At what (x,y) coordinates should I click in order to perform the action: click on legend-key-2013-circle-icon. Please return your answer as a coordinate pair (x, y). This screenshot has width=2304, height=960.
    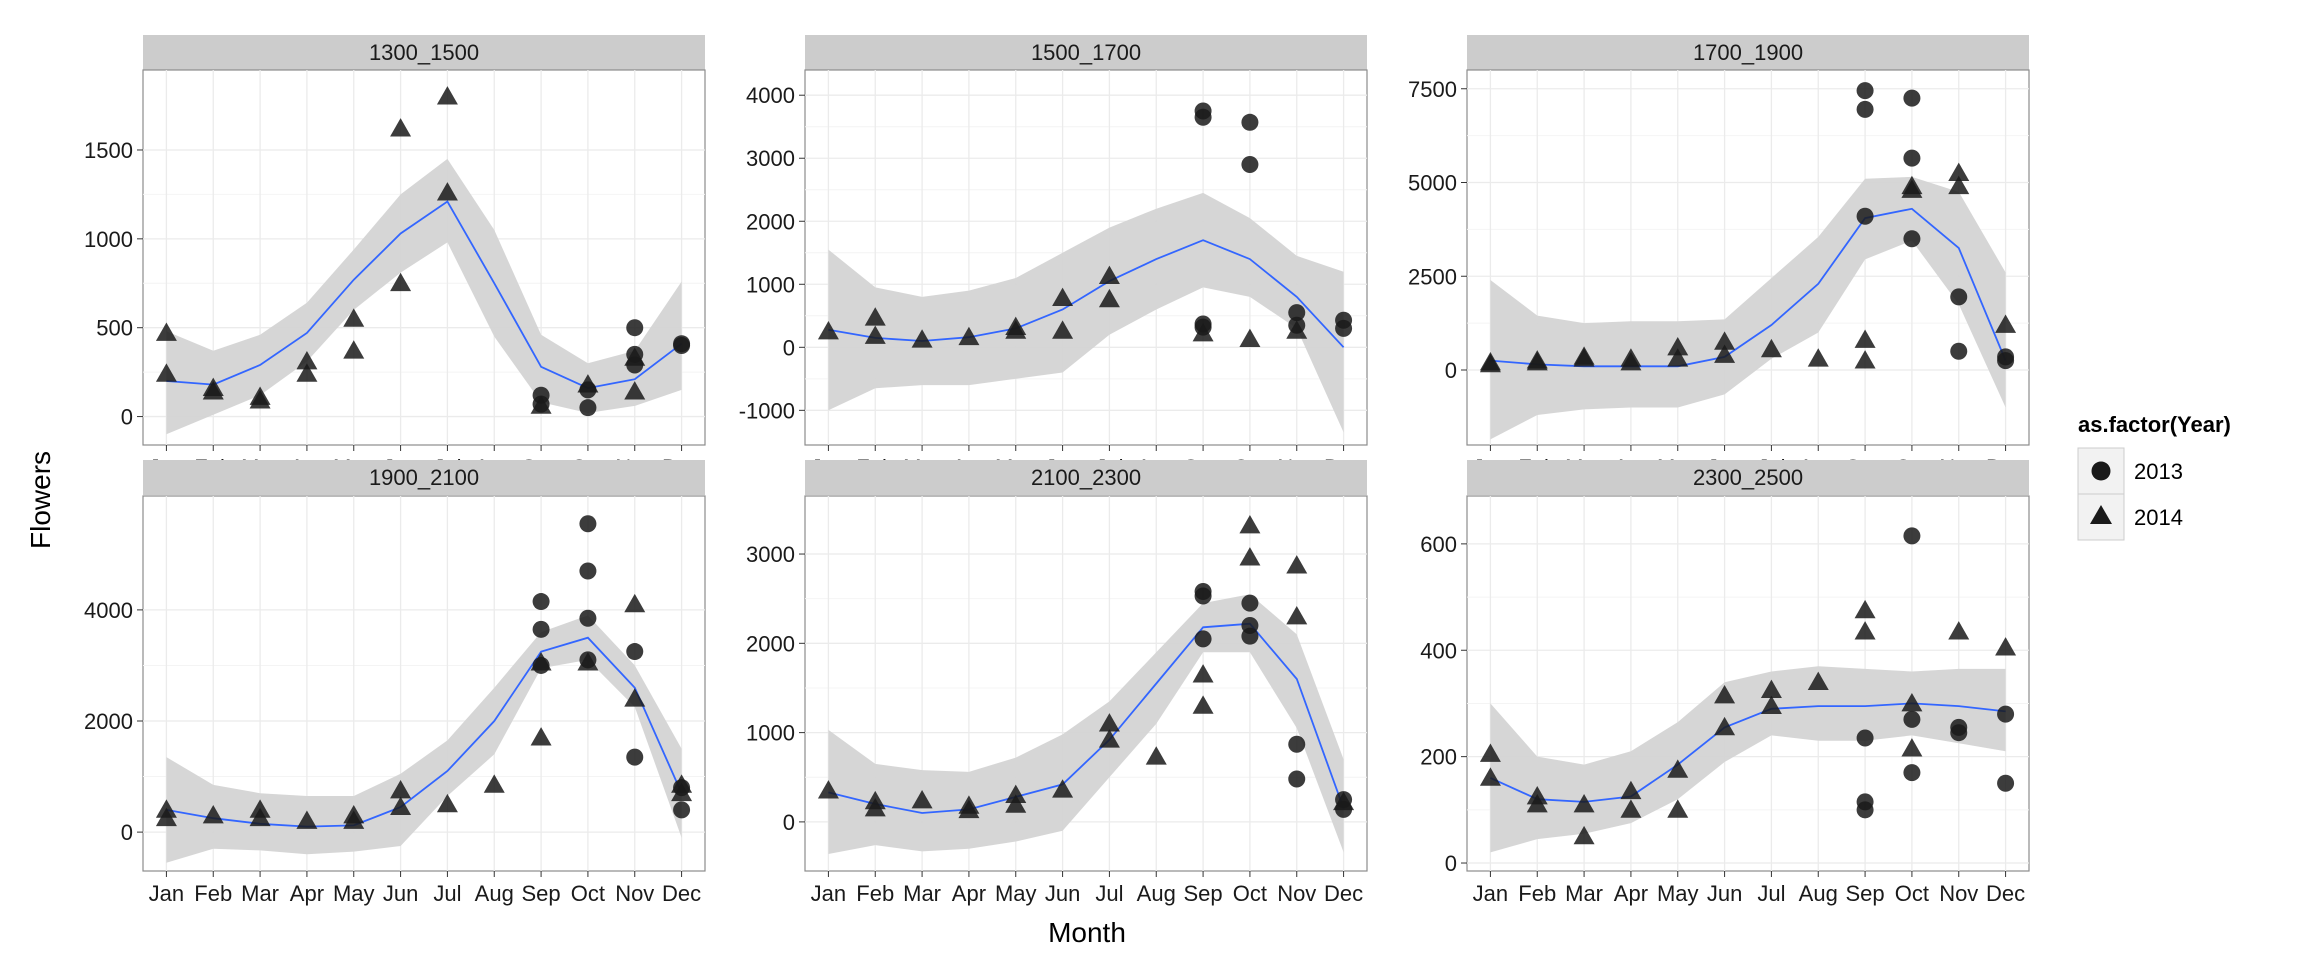
    Looking at the image, I should click on (2101, 471).